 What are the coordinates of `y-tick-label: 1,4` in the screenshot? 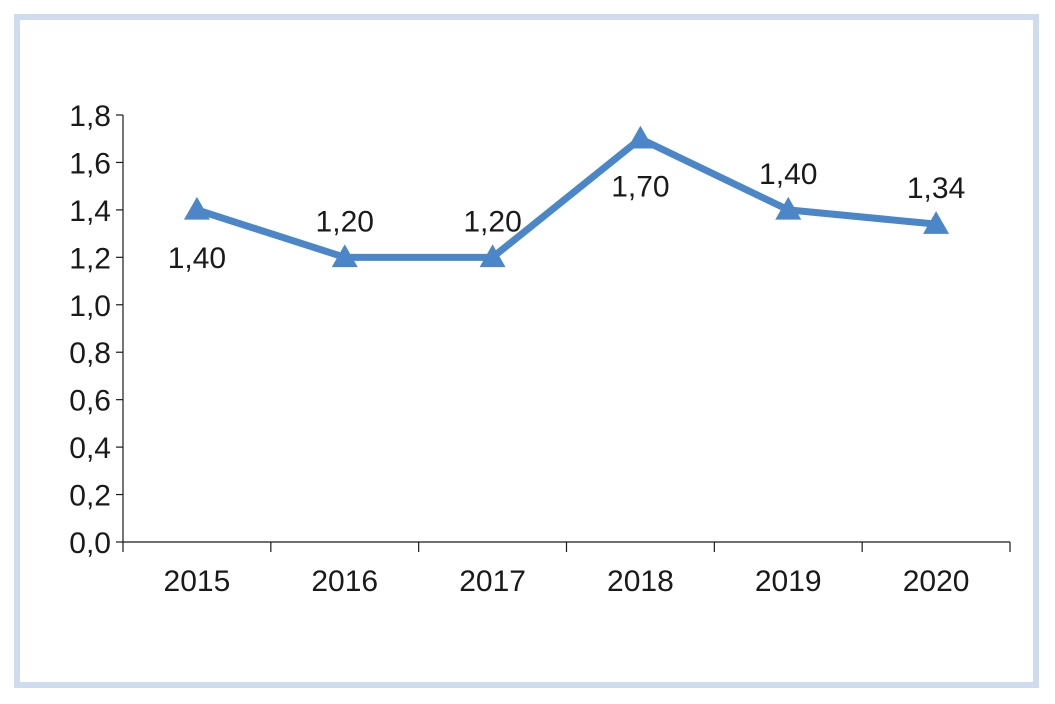 It's located at (90, 211).